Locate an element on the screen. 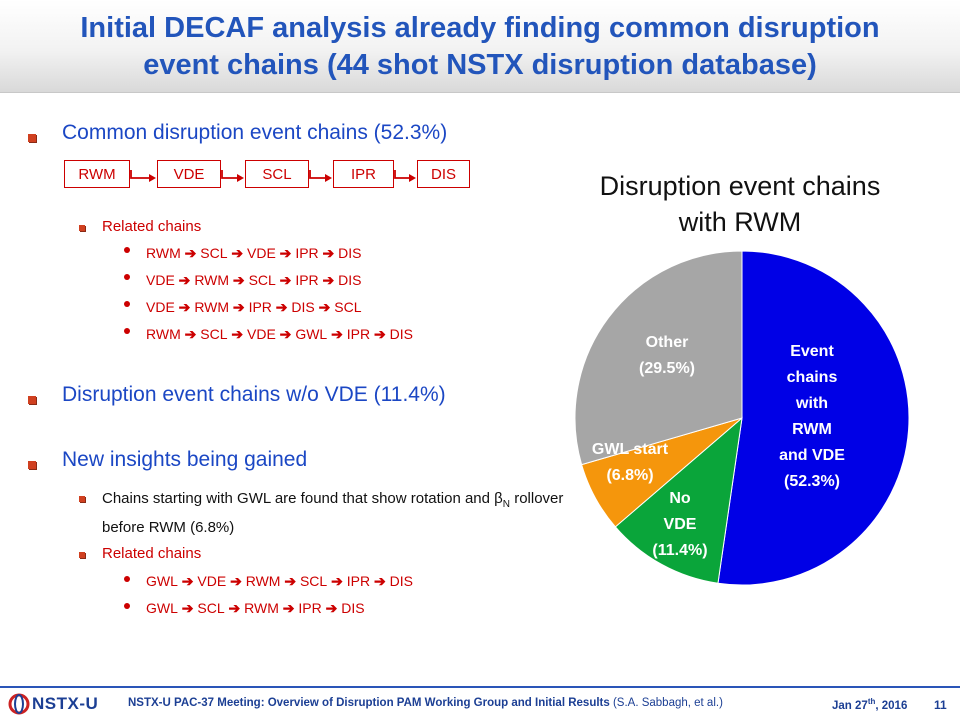  pie-slice-label: GWL start (6.8%) is located at coordinates (630, 462).